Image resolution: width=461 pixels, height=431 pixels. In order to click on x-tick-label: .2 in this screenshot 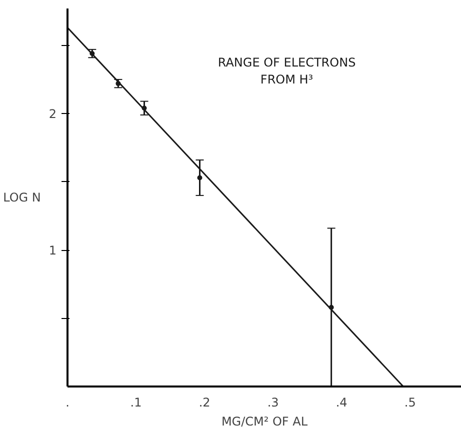, I will do `click(204, 403)`.